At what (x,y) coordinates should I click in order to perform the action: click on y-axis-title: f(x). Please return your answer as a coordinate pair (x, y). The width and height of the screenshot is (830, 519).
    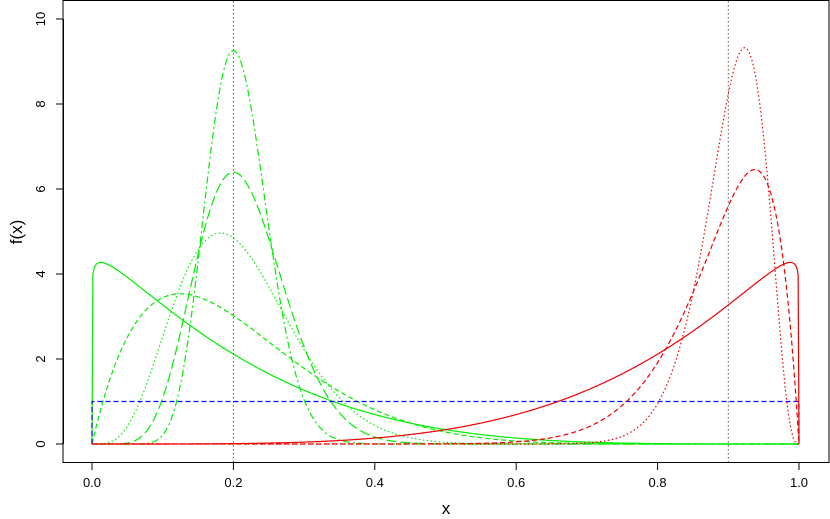
    Looking at the image, I should click on (16, 232).